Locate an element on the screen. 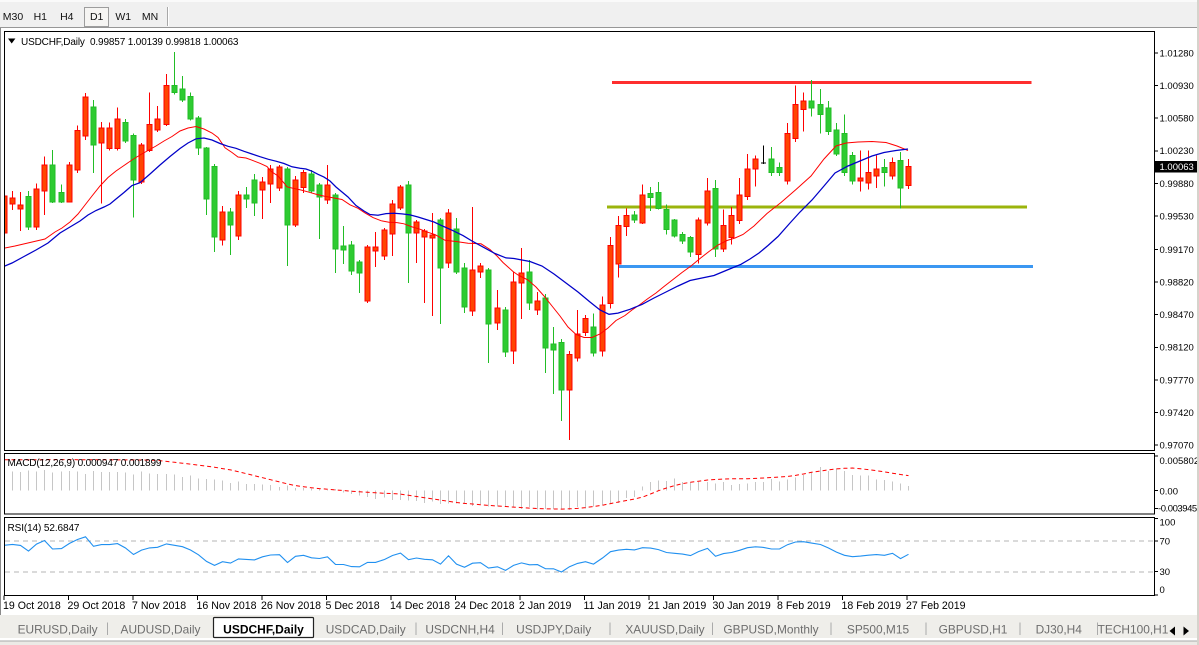  svg-text: 8 Feb 2019 is located at coordinates (804, 606).